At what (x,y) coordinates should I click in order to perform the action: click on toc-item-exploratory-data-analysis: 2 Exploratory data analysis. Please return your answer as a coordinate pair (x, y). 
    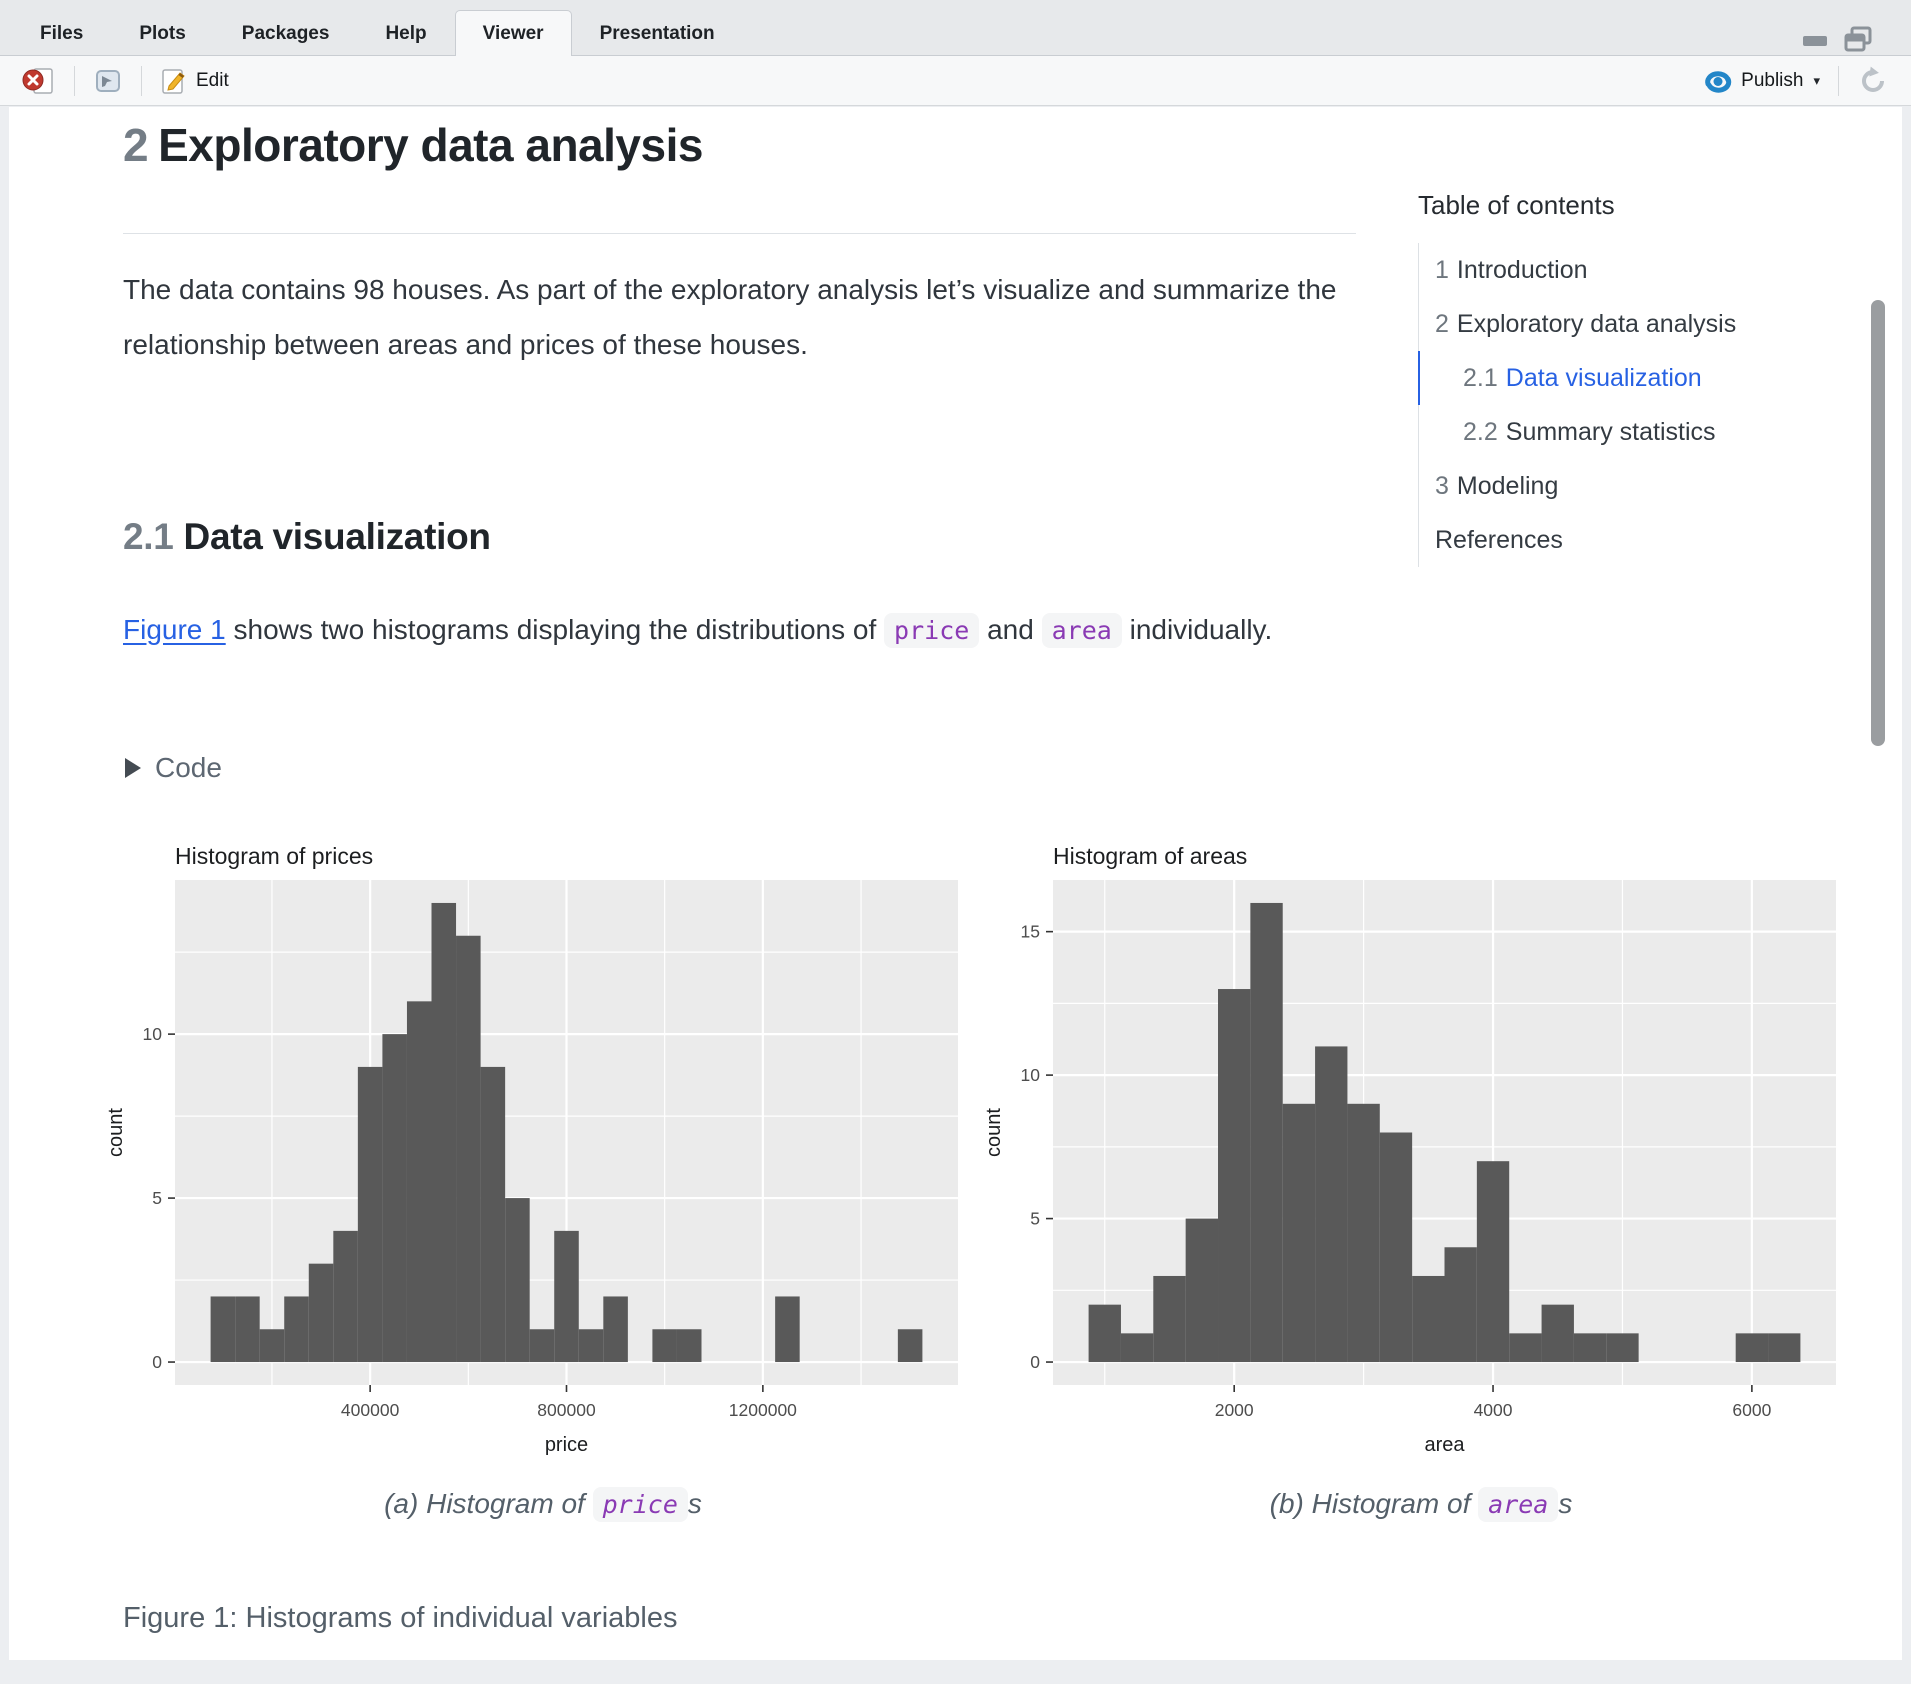
    Looking at the image, I should click on (1618, 324).